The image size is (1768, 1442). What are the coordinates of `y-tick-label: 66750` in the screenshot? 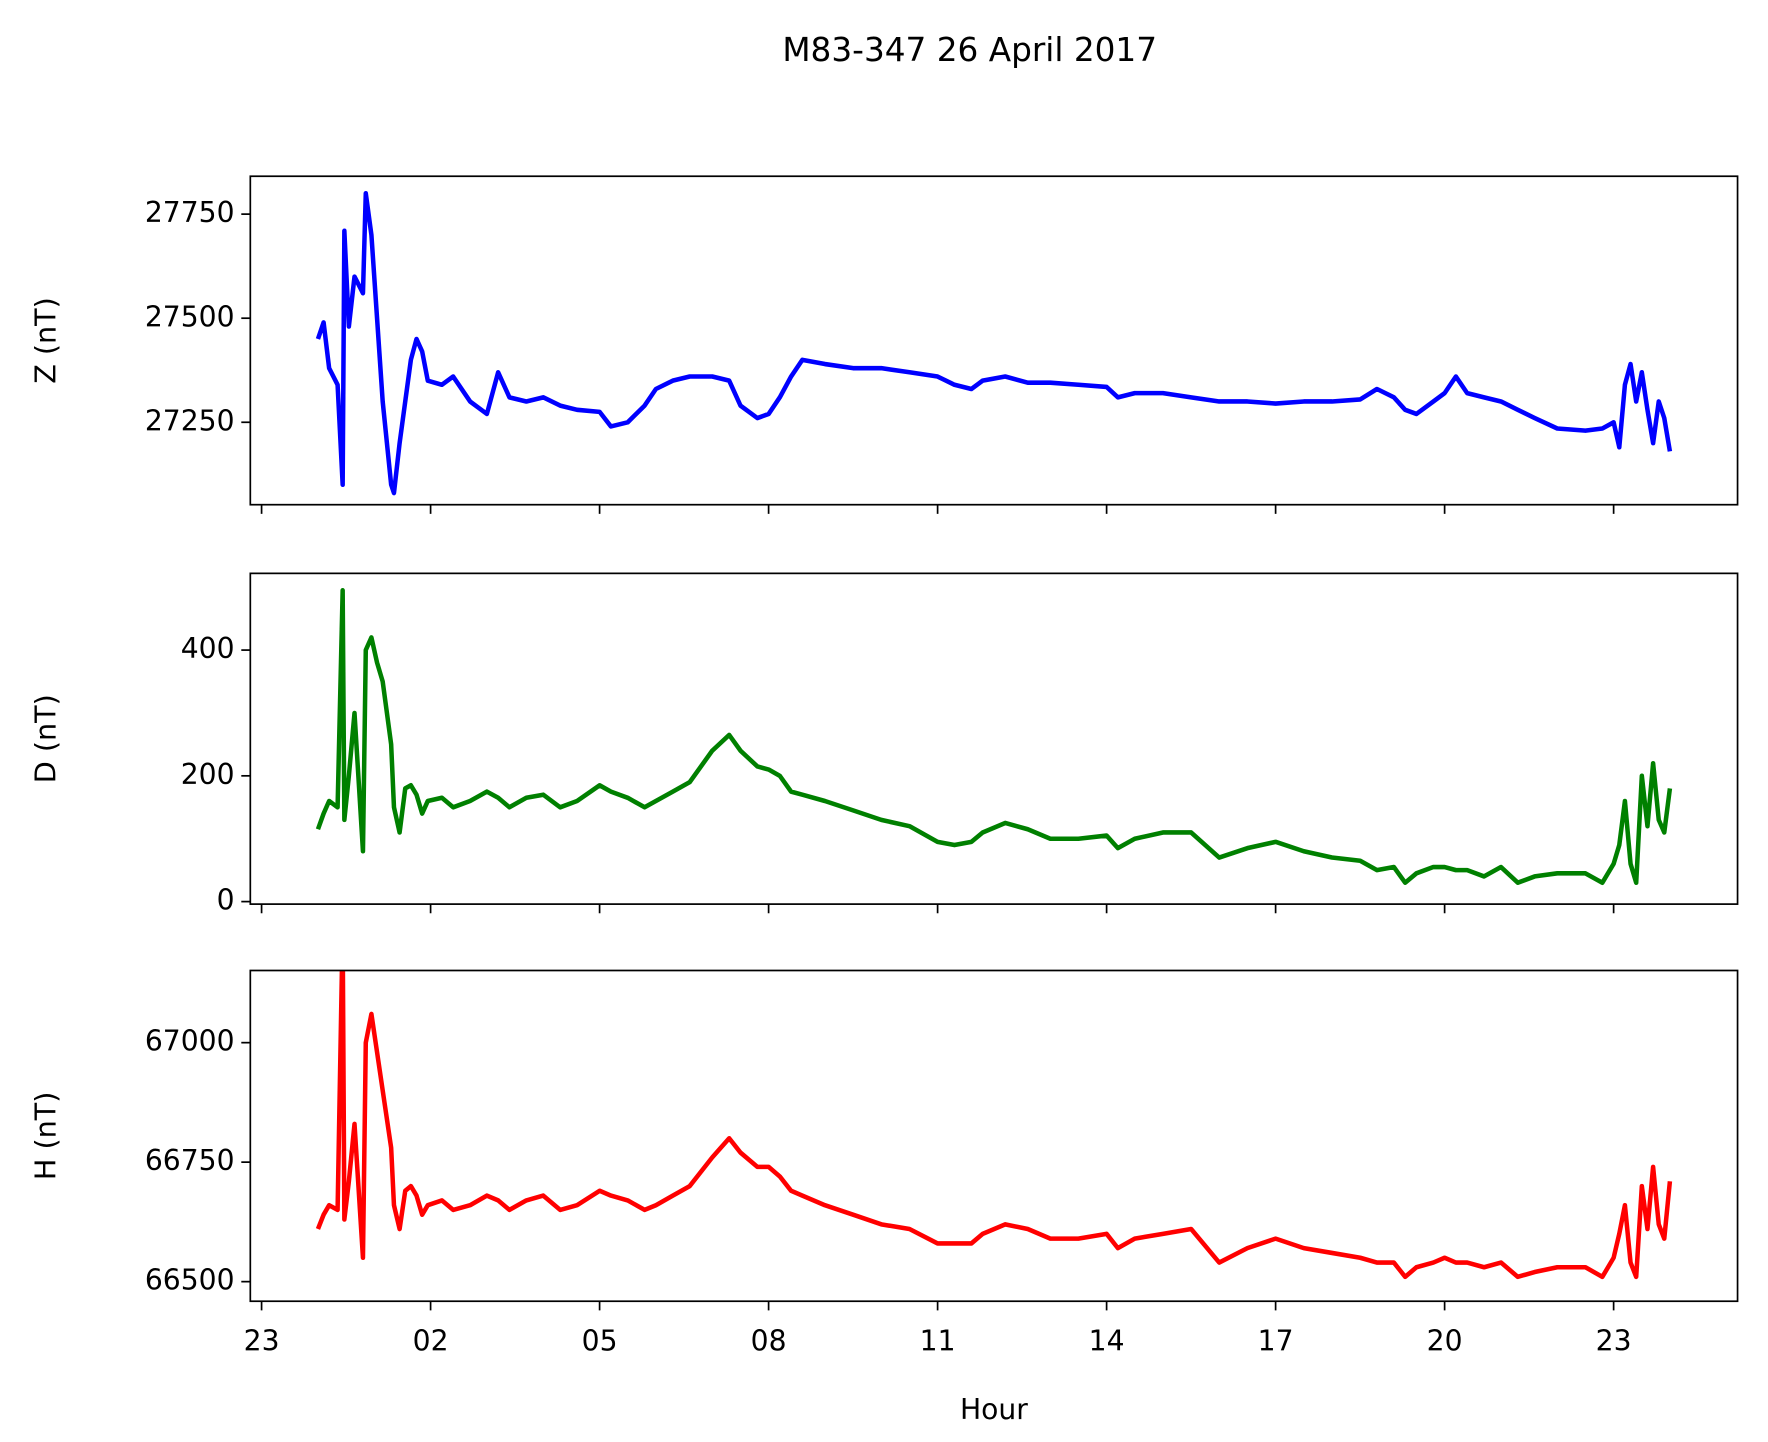 It's located at (190, 1160).